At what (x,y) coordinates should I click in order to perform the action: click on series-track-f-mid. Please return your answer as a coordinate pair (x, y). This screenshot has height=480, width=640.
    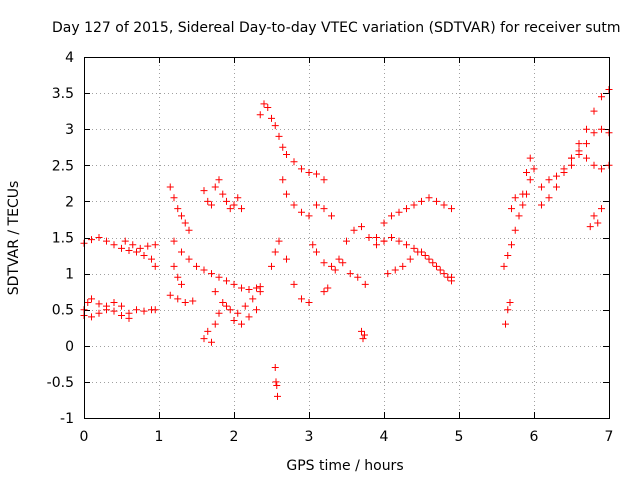
    Looking at the image, I should click on (414, 257).